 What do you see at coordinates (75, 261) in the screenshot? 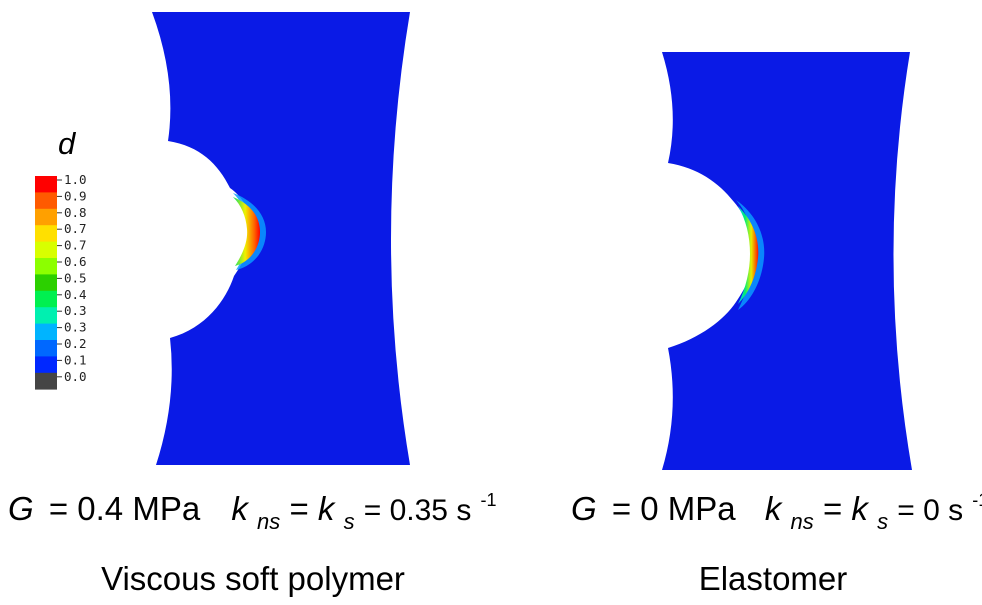
I see `legend-tick-label: 0.6` at bounding box center [75, 261].